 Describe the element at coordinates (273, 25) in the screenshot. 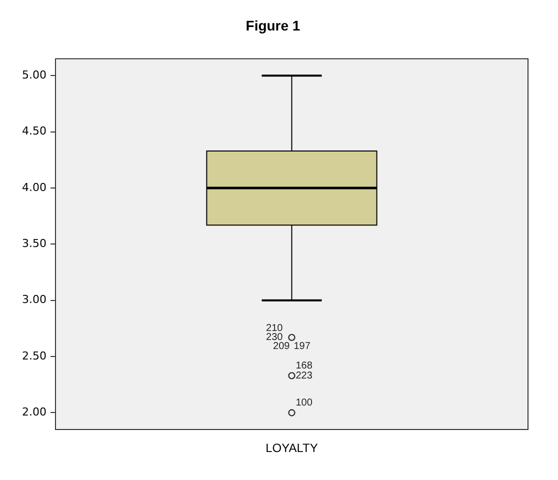

I see `chart-title: Figure 1` at that location.